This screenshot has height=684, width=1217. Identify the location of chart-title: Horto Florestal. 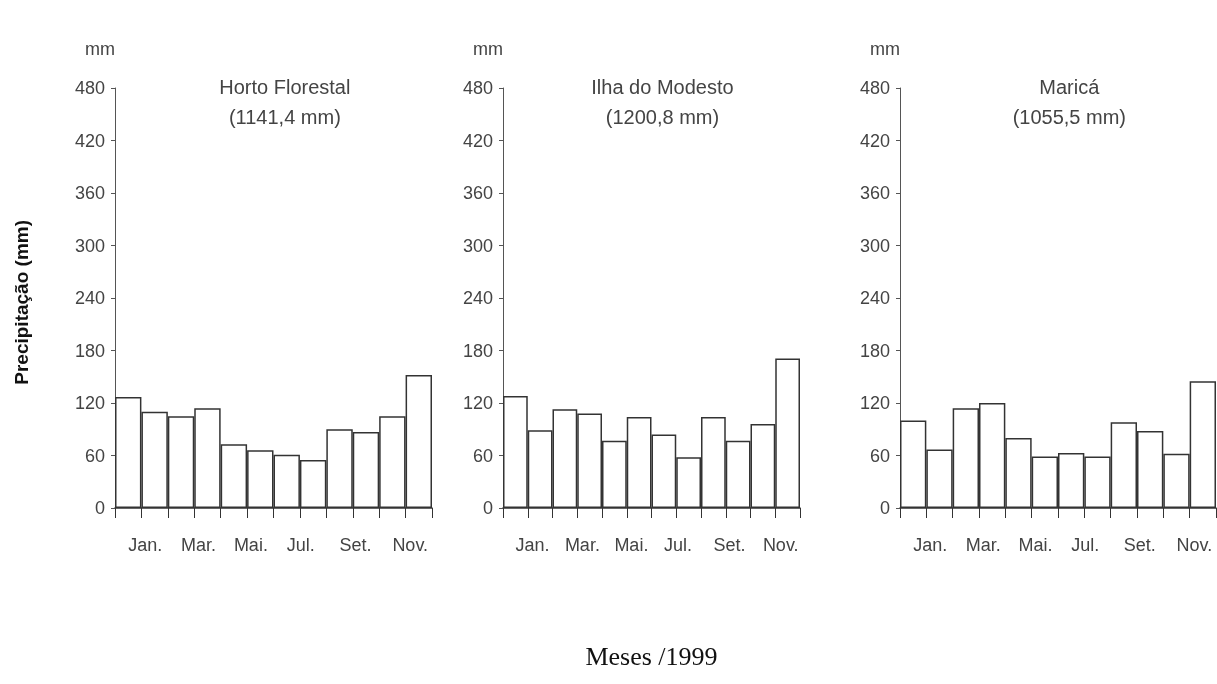
(285, 87).